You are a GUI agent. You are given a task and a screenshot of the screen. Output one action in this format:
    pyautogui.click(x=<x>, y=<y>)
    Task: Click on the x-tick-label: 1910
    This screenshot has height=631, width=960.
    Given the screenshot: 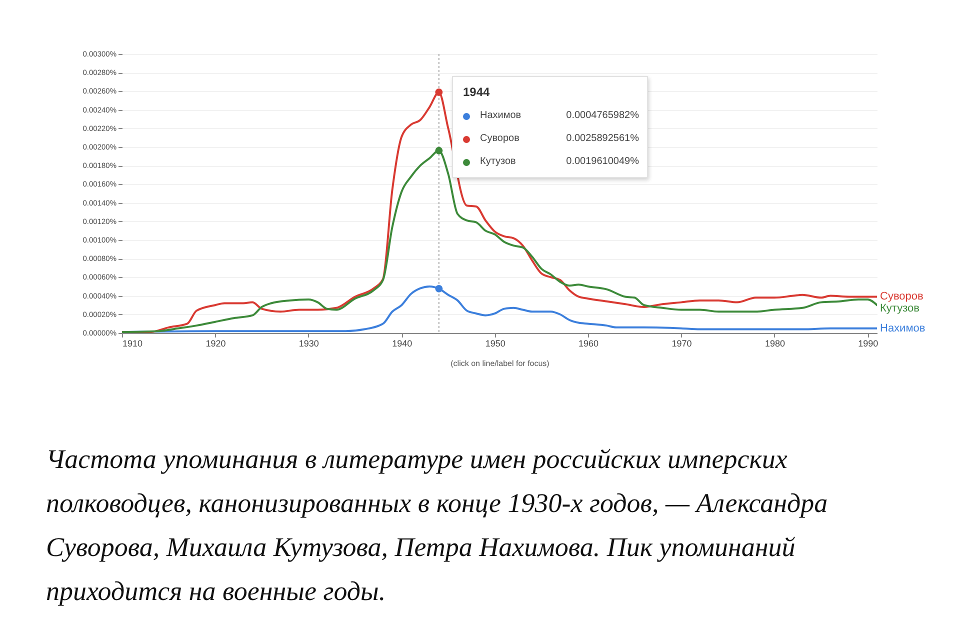 What is the action you would take?
    pyautogui.click(x=132, y=343)
    